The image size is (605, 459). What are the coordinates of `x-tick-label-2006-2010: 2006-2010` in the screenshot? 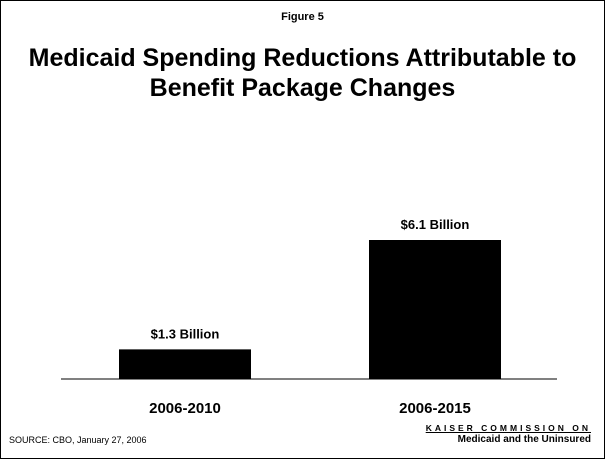 It's located at (185, 408).